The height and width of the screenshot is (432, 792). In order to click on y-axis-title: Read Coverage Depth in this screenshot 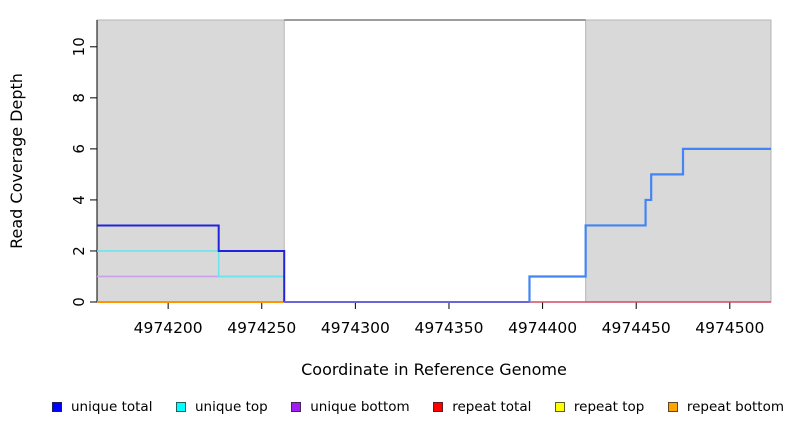, I will do `click(16, 161)`.